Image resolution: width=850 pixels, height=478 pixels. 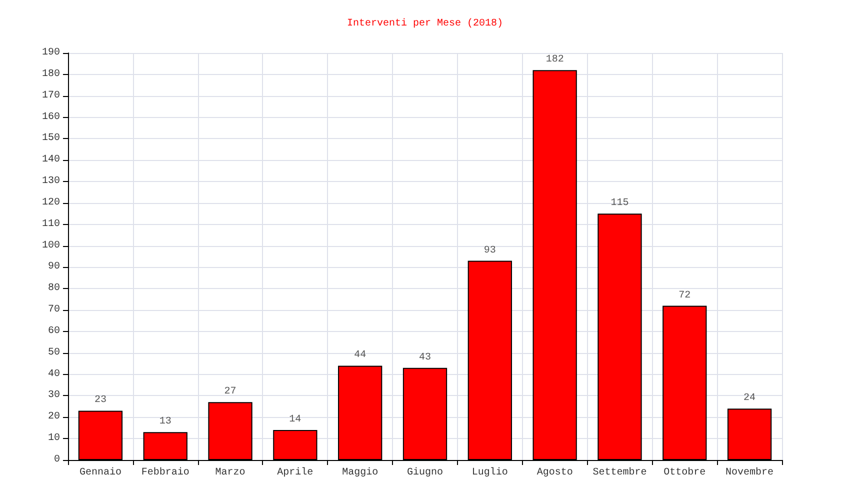 What do you see at coordinates (295, 420) in the screenshot?
I see `data-label: 14` at bounding box center [295, 420].